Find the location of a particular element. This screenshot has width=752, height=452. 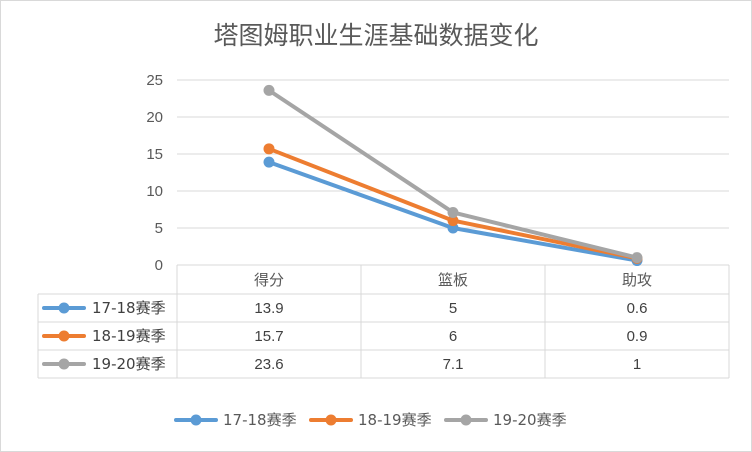

row-series-label: 18-19赛季 is located at coordinates (129, 336).